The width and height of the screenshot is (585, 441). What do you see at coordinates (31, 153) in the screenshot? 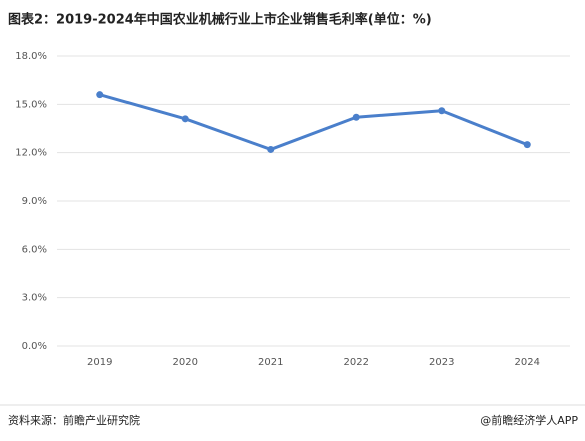
I see `y-tick-label: 12.0%` at bounding box center [31, 153].